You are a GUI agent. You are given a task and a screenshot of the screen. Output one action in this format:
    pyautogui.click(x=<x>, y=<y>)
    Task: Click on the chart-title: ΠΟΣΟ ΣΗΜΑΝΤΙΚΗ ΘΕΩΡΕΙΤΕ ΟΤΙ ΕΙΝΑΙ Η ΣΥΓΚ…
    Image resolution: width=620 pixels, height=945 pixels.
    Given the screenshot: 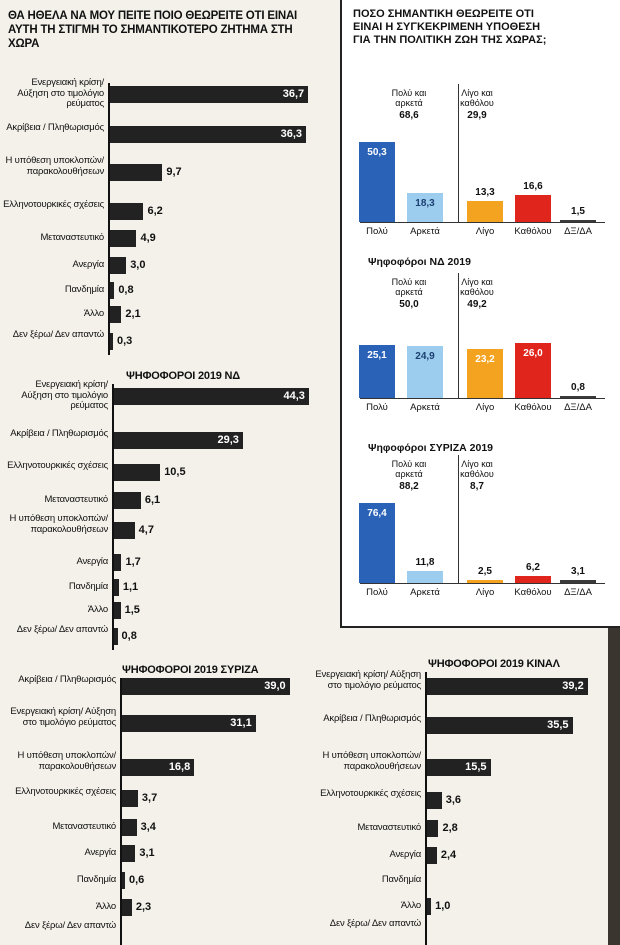 What is the action you would take?
    pyautogui.click(x=450, y=27)
    